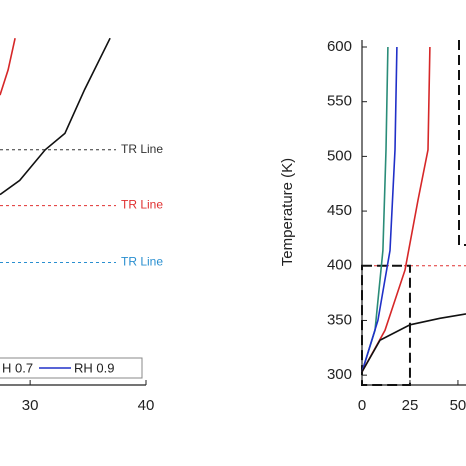 The height and width of the screenshot is (466, 466). Describe the element at coordinates (462, 143) in the screenshot. I see `inset-box-edge` at that location.